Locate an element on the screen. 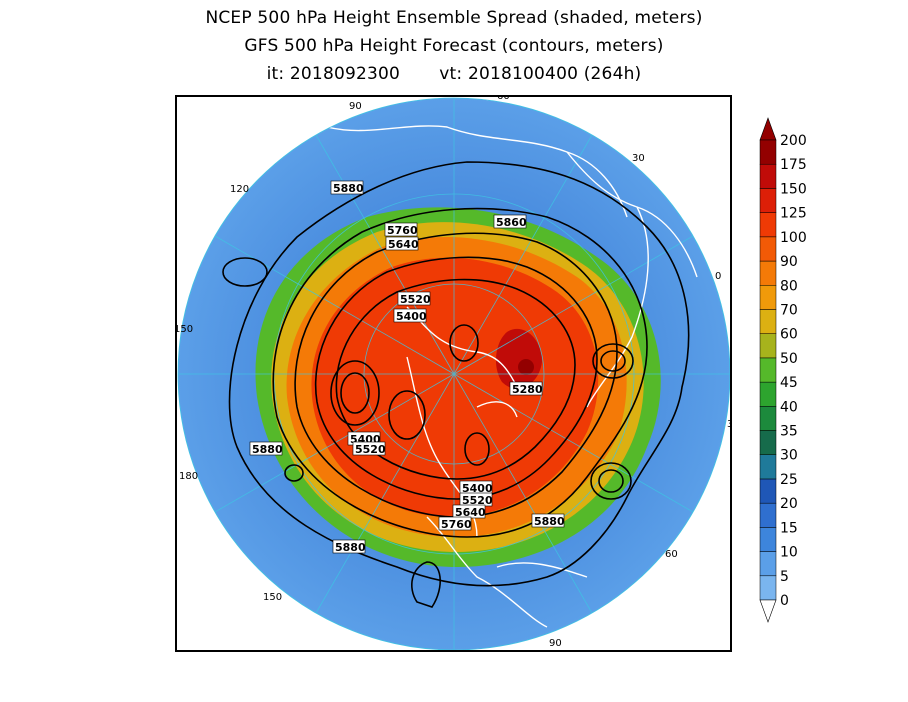 The width and height of the screenshot is (908, 702). colorbar-level-label: 45 is located at coordinates (789, 383).